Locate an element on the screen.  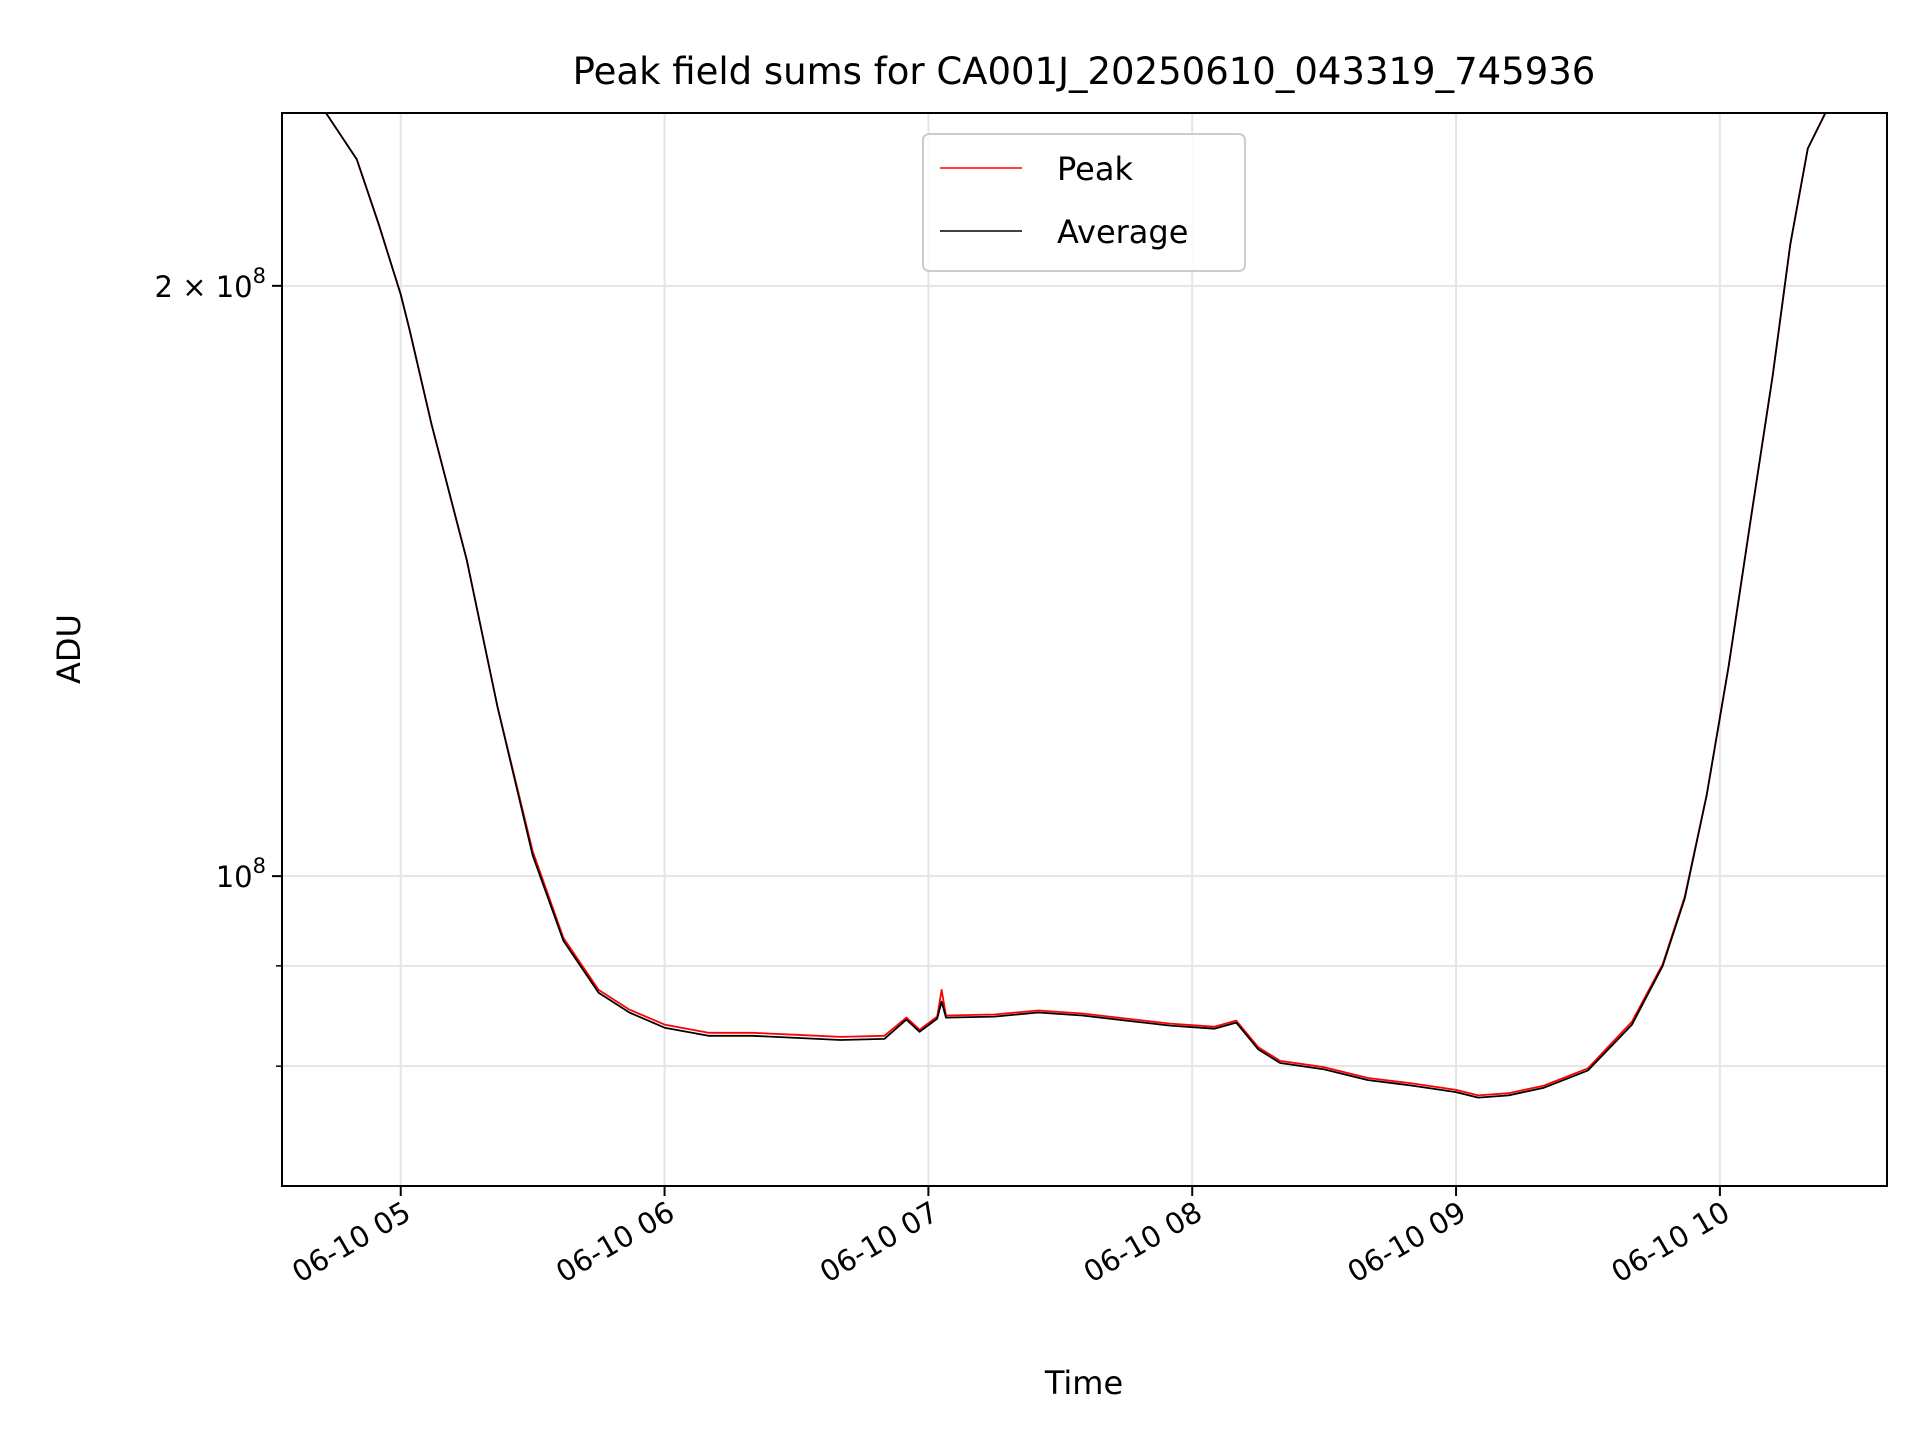
y-tick-label: 108 is located at coordinates (241, 874).